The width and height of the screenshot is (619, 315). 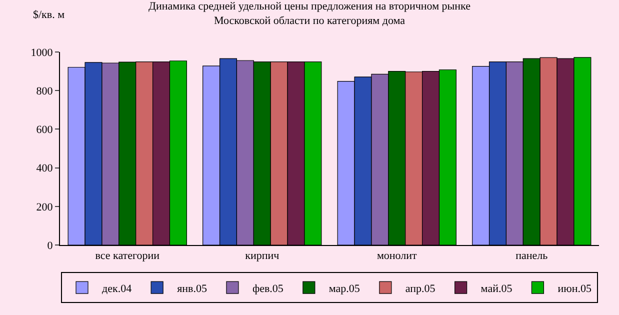 What do you see at coordinates (575, 288) in the screenshot?
I see `legend-label: июн.05` at bounding box center [575, 288].